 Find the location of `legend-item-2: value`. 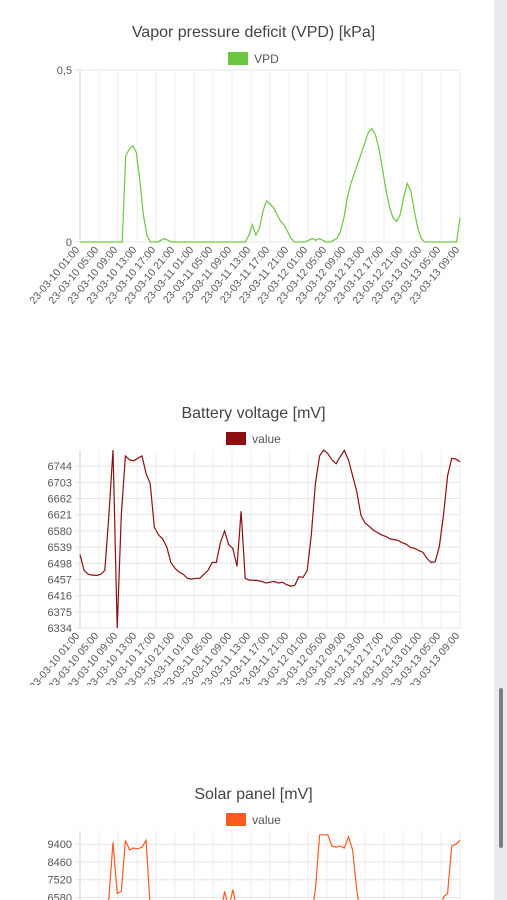

legend-item-2: value is located at coordinates (253, 820).